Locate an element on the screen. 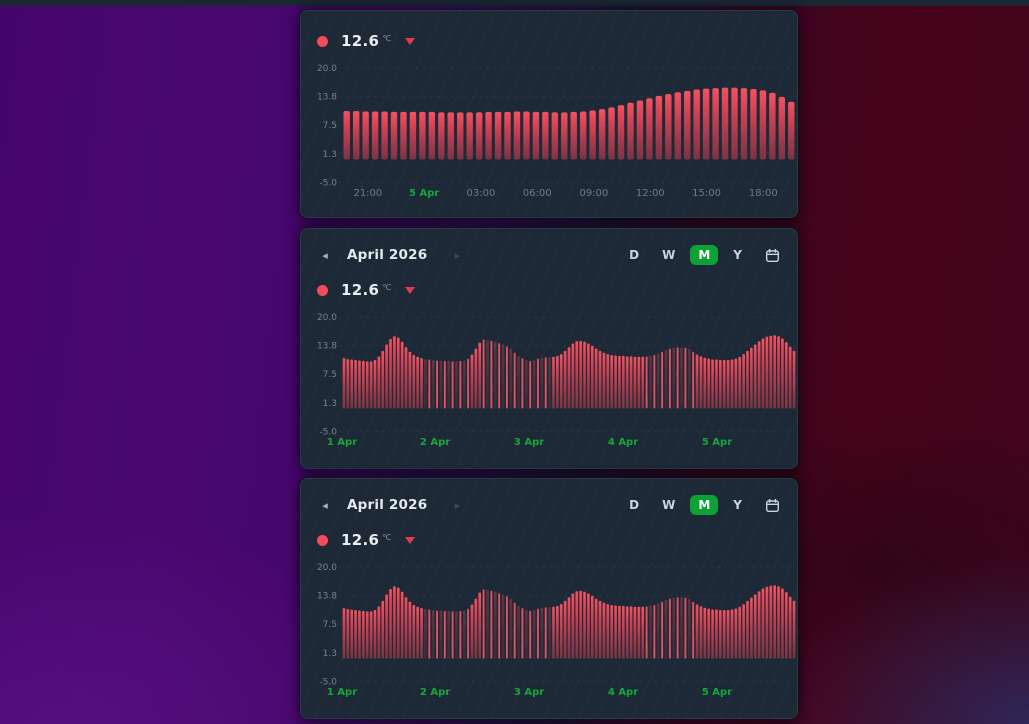 The image size is (1029, 724). svg-text: 06:00 is located at coordinates (537, 193).